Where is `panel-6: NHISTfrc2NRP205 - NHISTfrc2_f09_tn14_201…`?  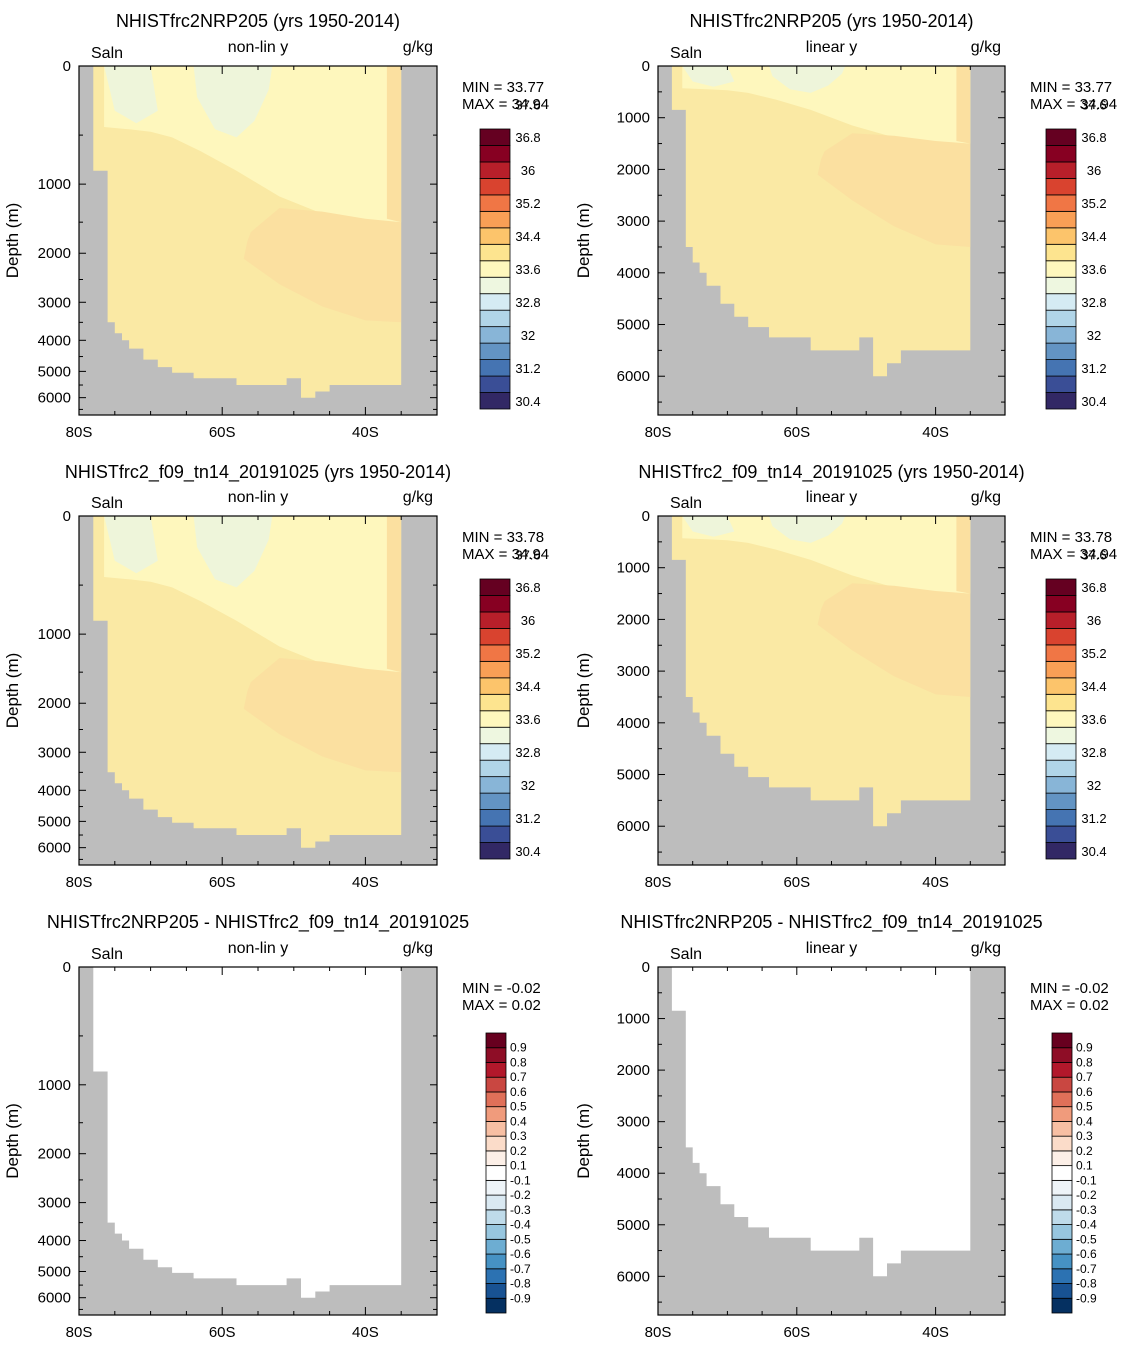 panel-6: NHISTfrc2NRP205 - NHISTfrc2_f09_tn14_201… is located at coordinates (841, 1126).